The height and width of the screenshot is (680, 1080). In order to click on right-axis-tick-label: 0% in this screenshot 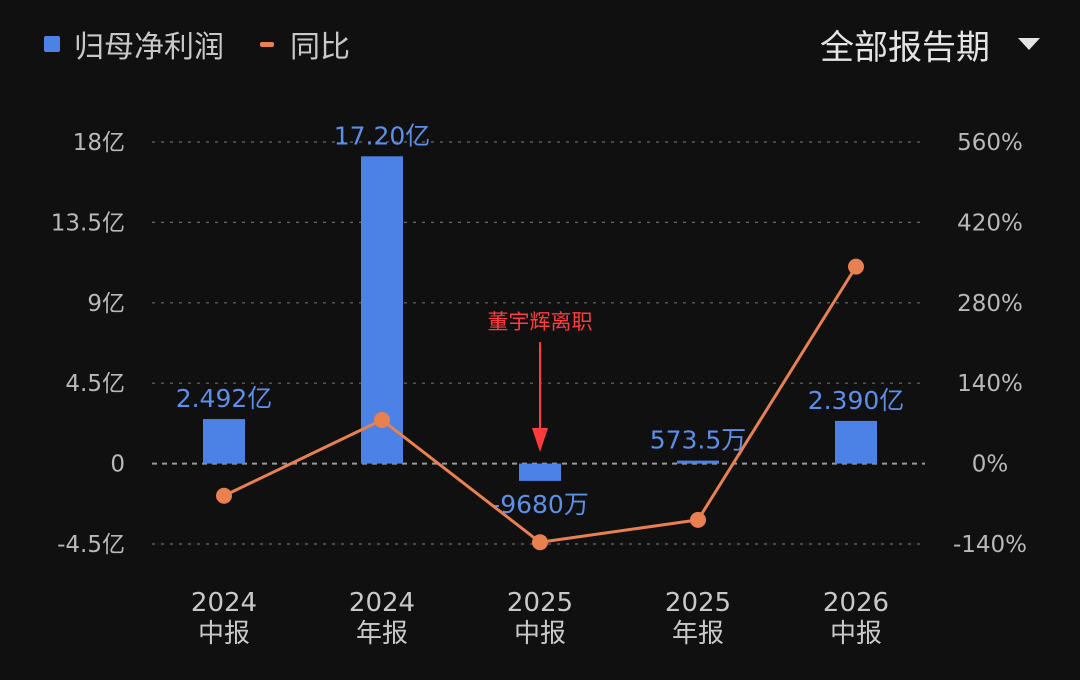, I will do `click(990, 465)`.